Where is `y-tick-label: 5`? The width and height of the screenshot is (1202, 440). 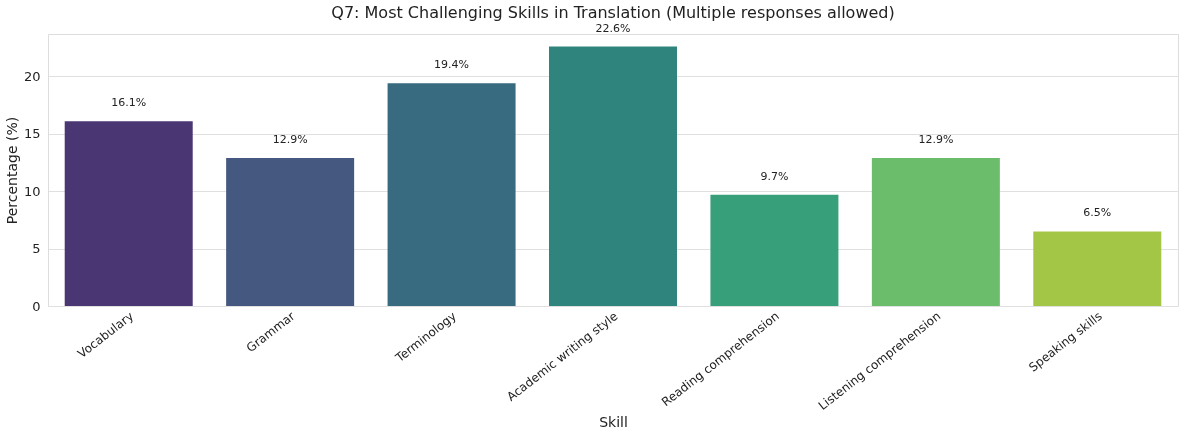
y-tick-label: 5 is located at coordinates (36, 249).